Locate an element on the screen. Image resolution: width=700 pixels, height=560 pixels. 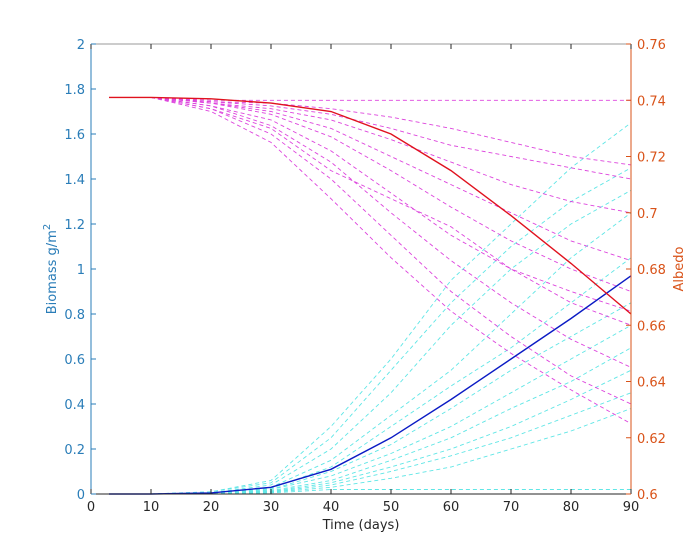
y-axis-left-label-superscript: 2 is located at coordinates (47, 227).